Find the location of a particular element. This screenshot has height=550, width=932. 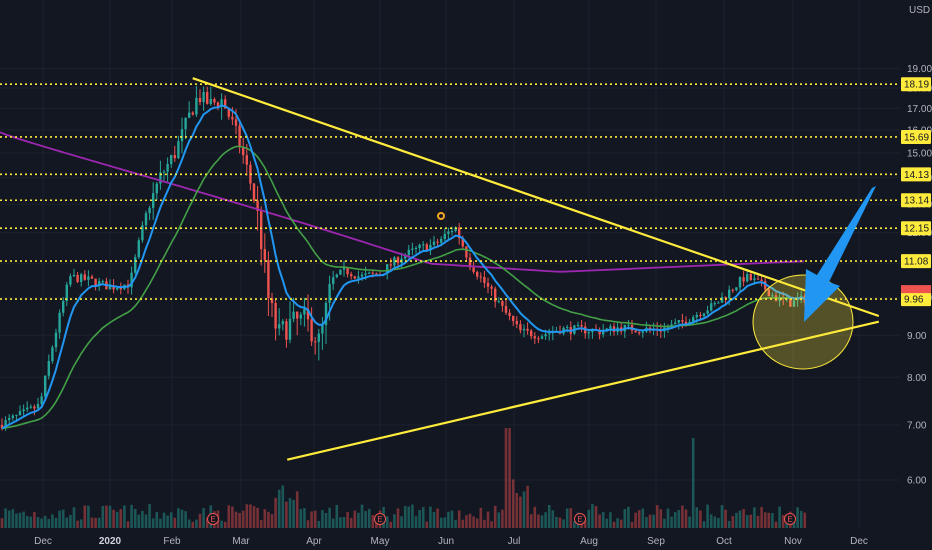

earnings-marker is located at coordinates (580, 519).